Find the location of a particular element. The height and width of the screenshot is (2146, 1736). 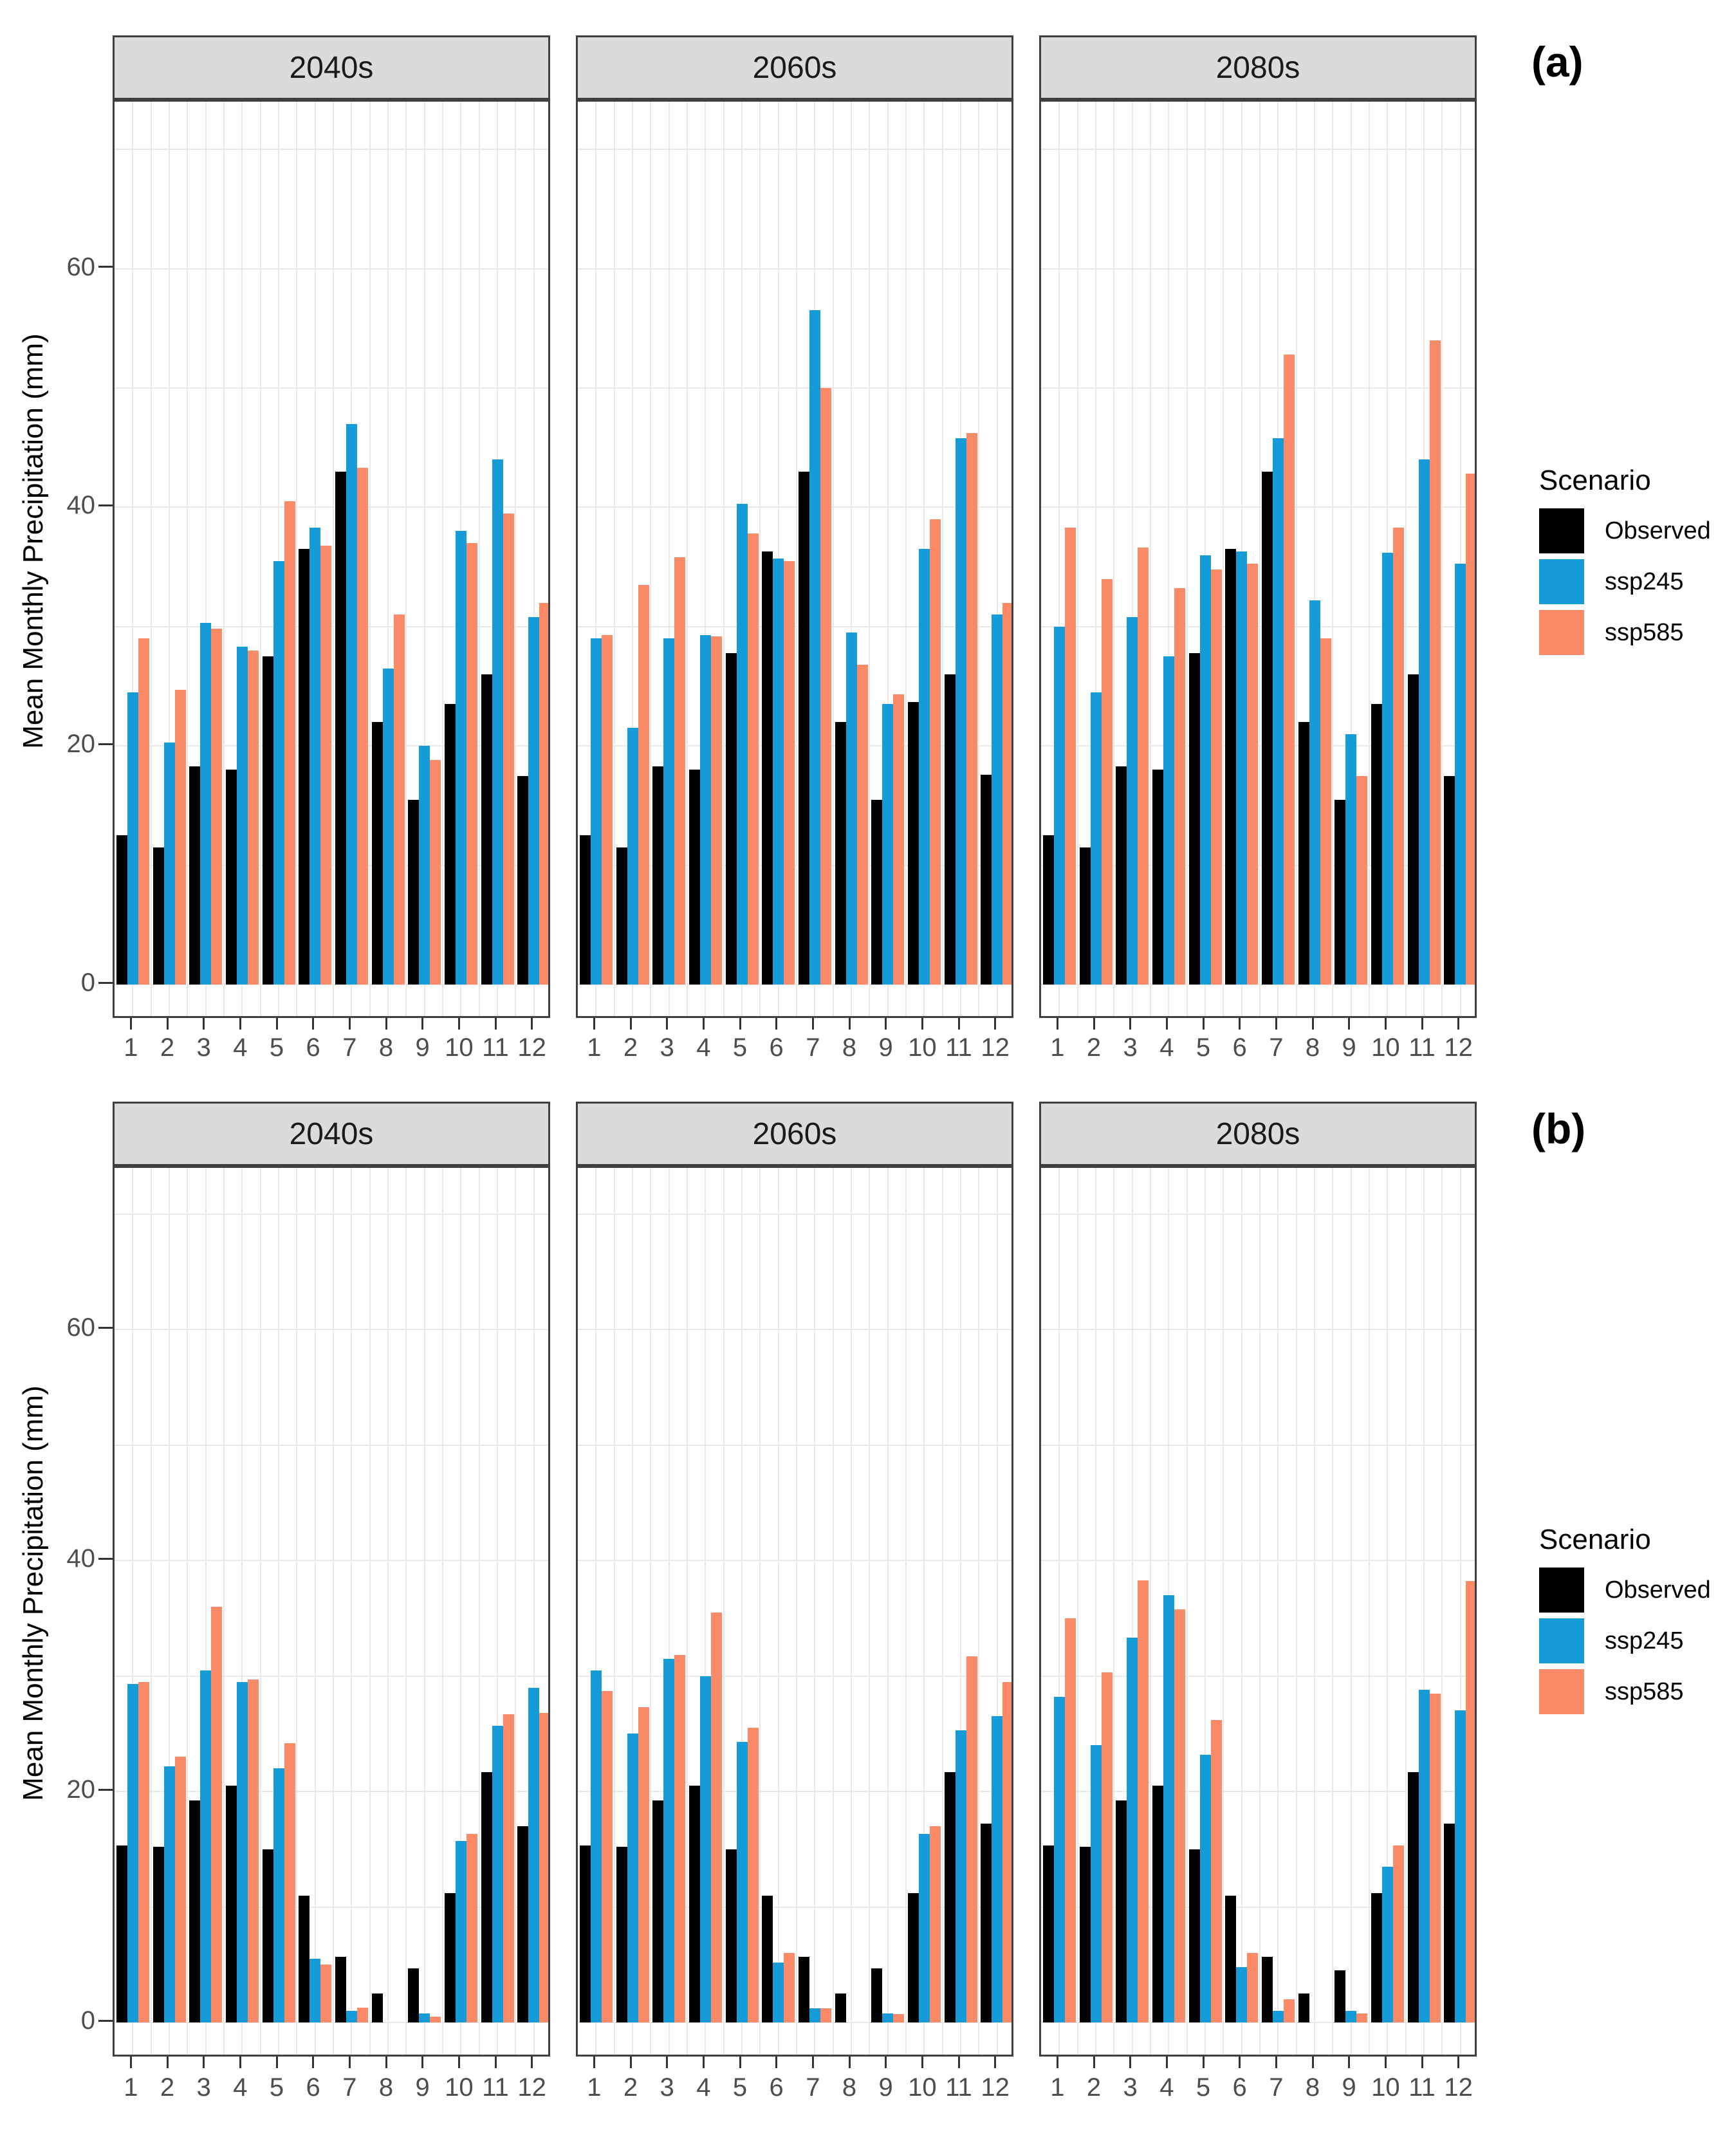

legend-swatch-ssp245 is located at coordinates (1561, 1640).